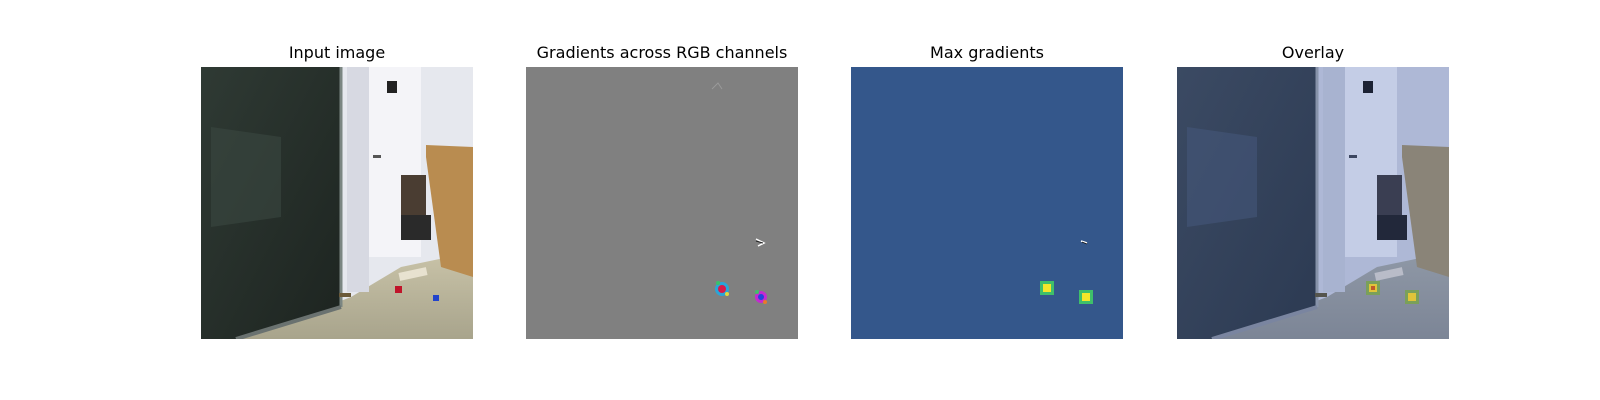 This screenshot has width=1600, height=400. What do you see at coordinates (662, 52) in the screenshot?
I see `panel-title-rgb: Gradients across RGB channels` at bounding box center [662, 52].